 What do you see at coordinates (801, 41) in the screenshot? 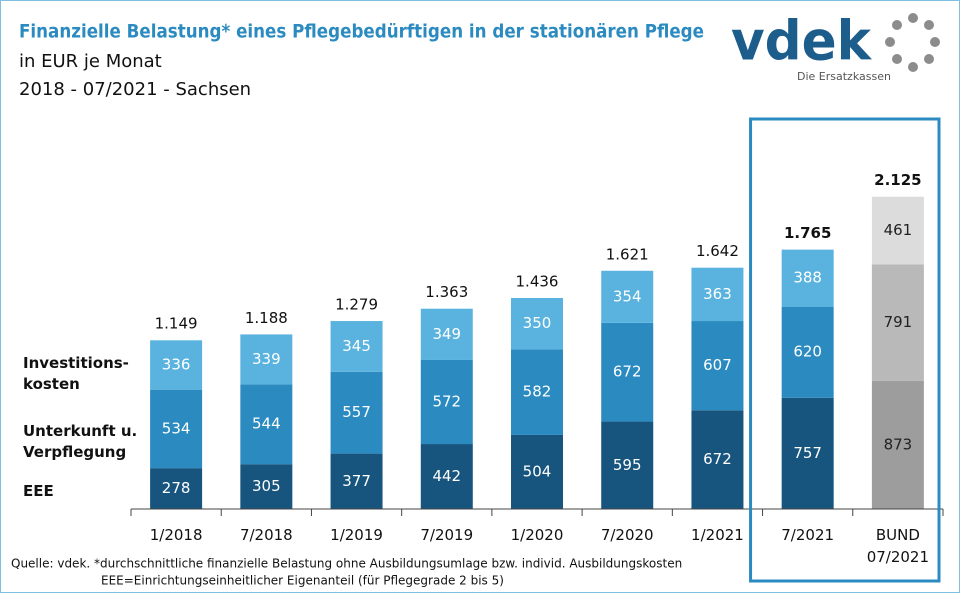
I see `logo-name: vdek` at bounding box center [801, 41].